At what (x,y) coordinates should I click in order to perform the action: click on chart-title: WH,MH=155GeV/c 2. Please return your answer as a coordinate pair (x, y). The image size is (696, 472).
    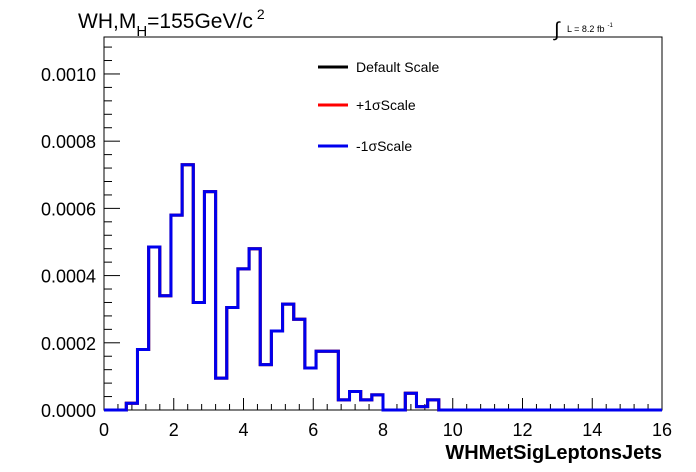
    Looking at the image, I should click on (171, 23).